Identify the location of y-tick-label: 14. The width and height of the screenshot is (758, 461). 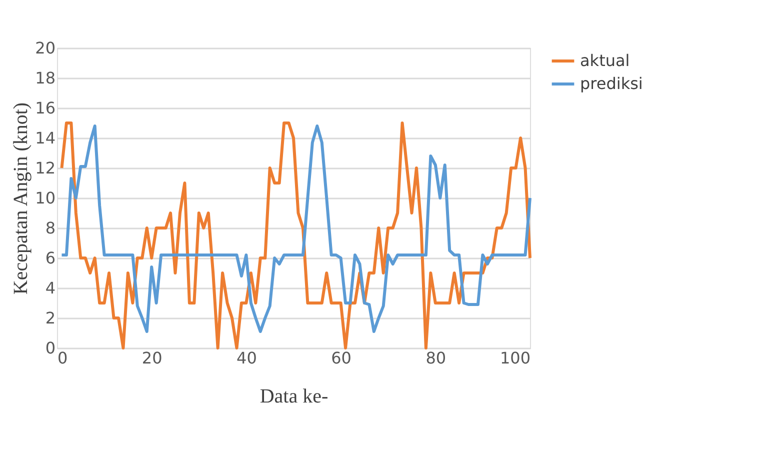
(45, 138).